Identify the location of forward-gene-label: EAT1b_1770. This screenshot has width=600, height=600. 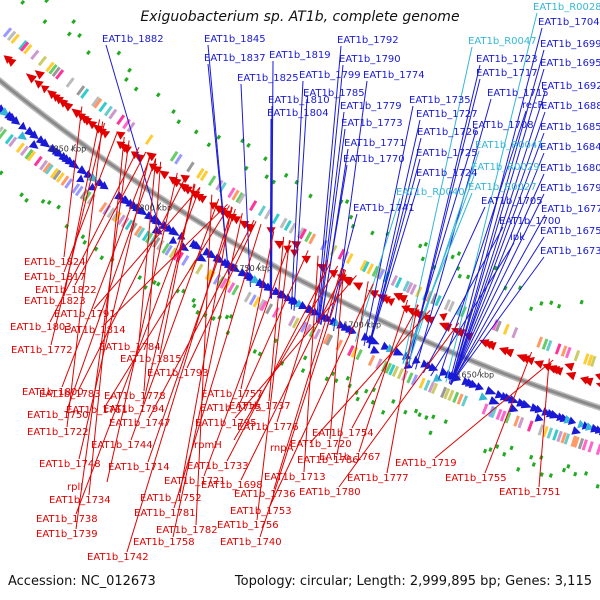
(374, 159).